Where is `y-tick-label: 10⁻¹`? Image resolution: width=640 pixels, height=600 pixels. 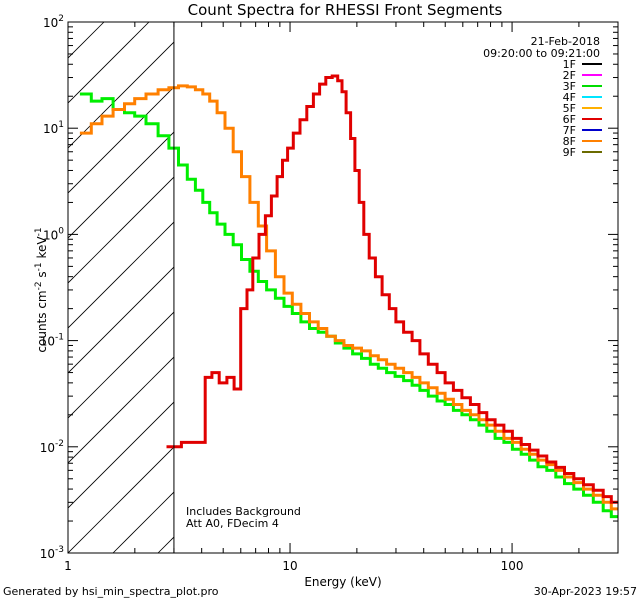 y-tick-label: 10⁻¹ is located at coordinates (52, 341).